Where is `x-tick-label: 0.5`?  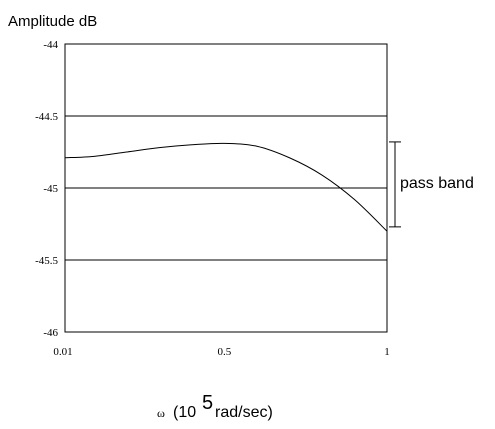
x-tick-label: 0.5 is located at coordinates (224, 352).